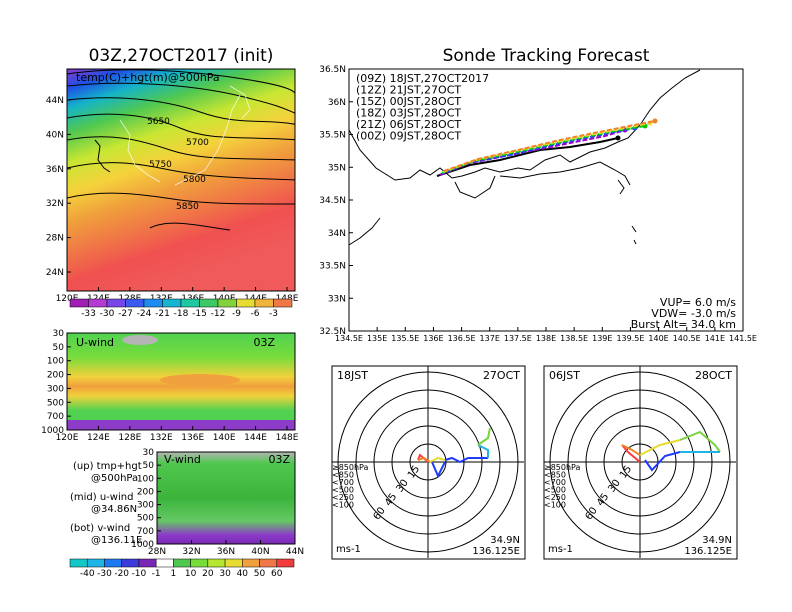  Describe the element at coordinates (59, 334) in the screenshot. I see `y-tick-label: 30` at that location.